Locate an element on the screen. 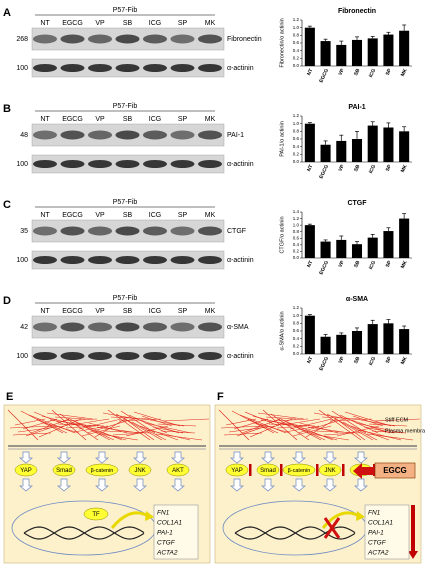  x-tick-label: EGCG is located at coordinates (324, 268).